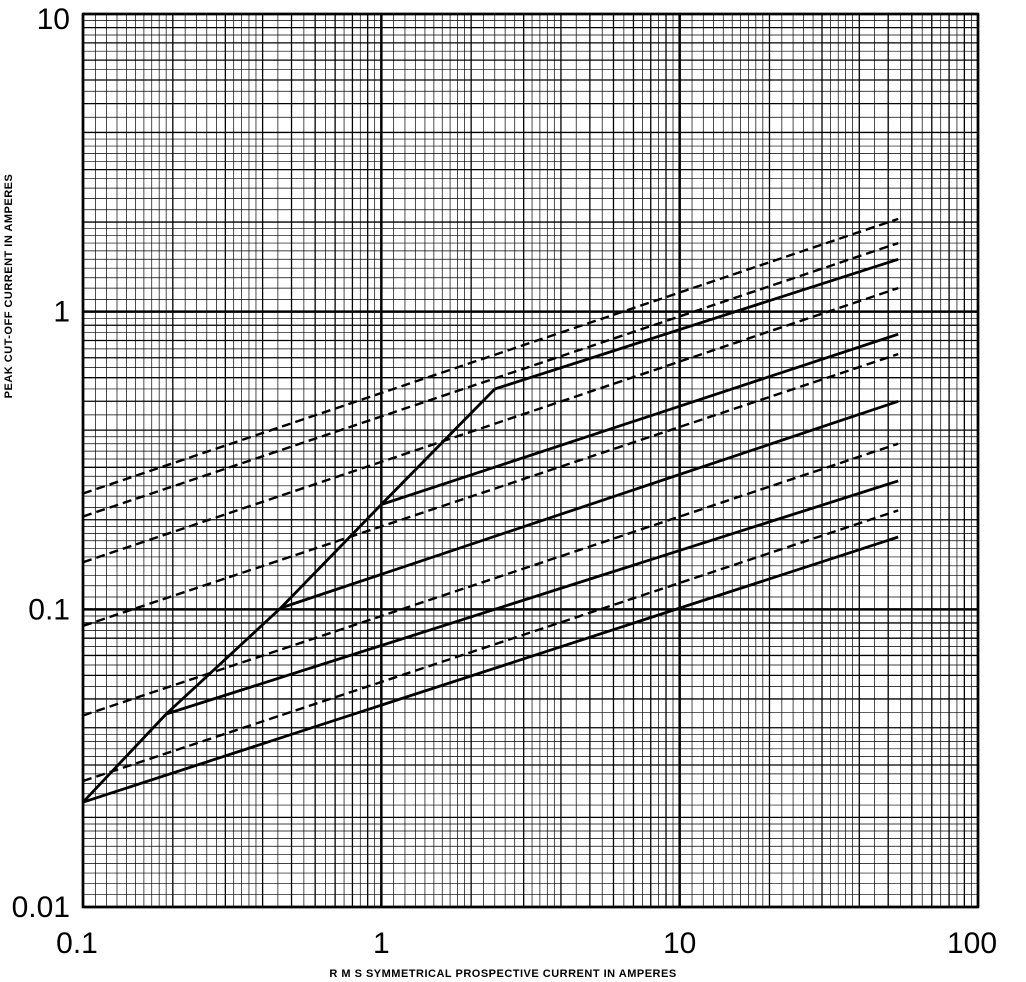 The height and width of the screenshot is (982, 1026). What do you see at coordinates (61, 312) in the screenshot?
I see `y-tick-label: 1` at bounding box center [61, 312].